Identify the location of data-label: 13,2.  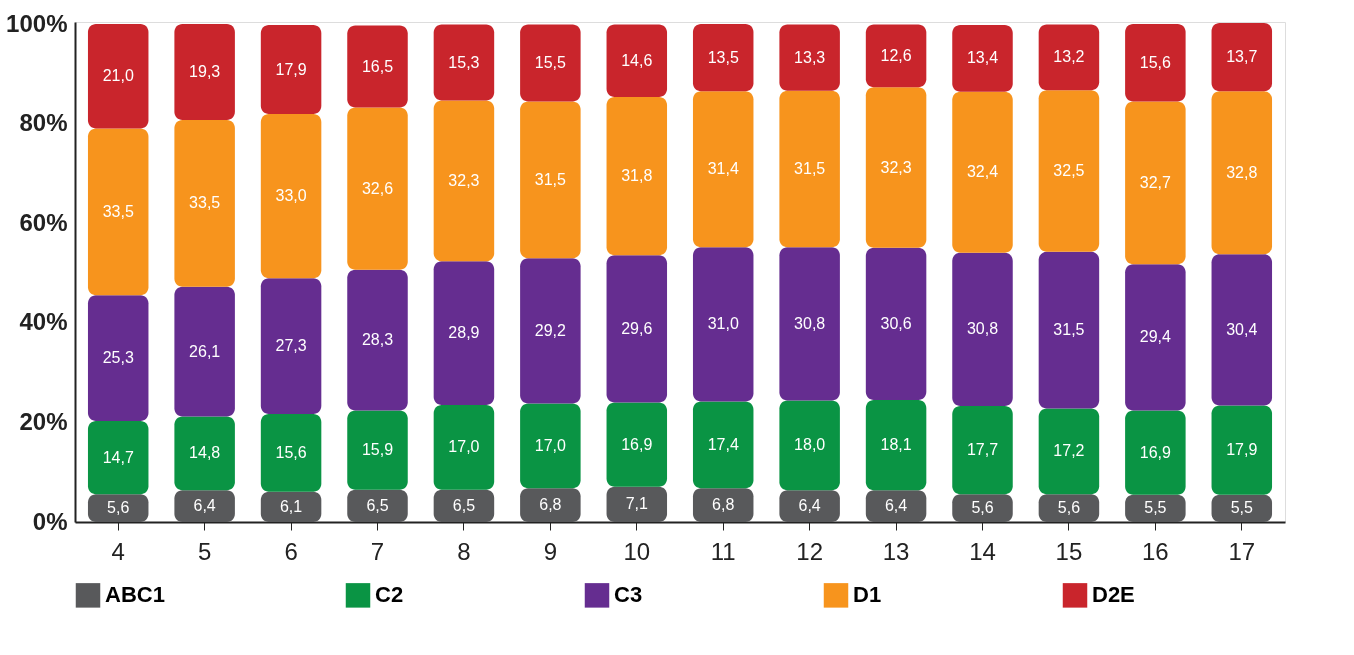
(1069, 57).